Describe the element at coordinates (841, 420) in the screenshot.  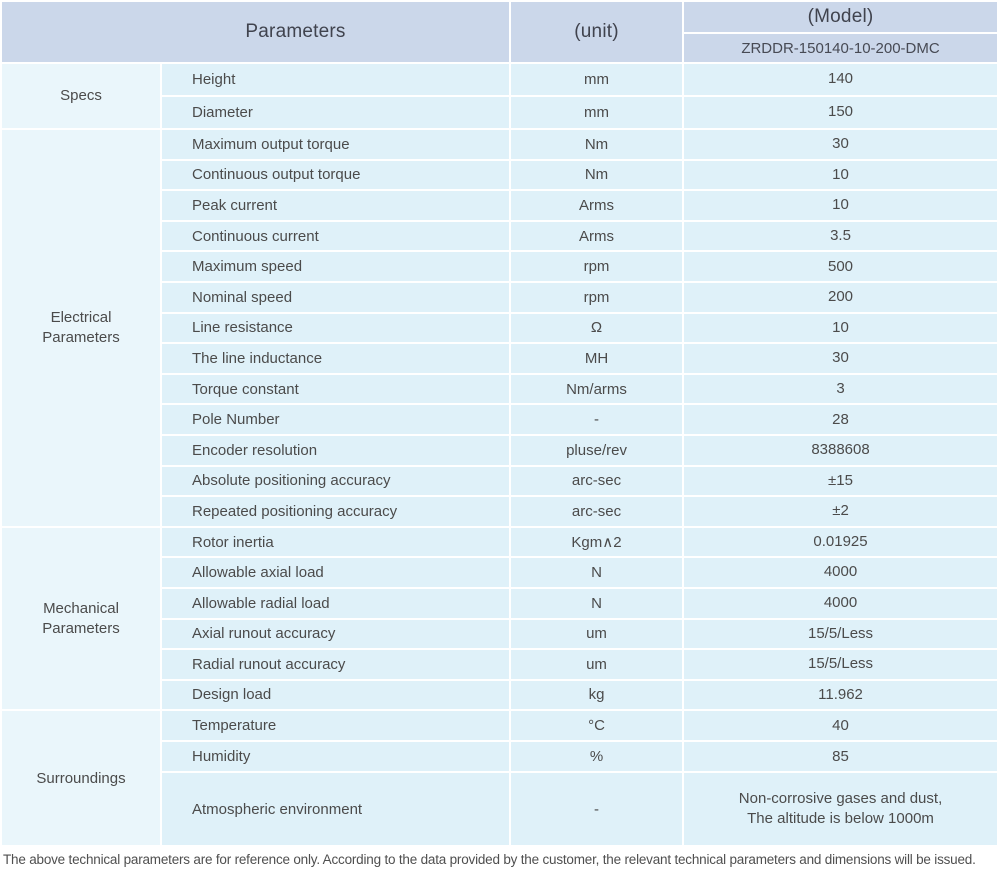
I see `value-cell: 28` at that location.